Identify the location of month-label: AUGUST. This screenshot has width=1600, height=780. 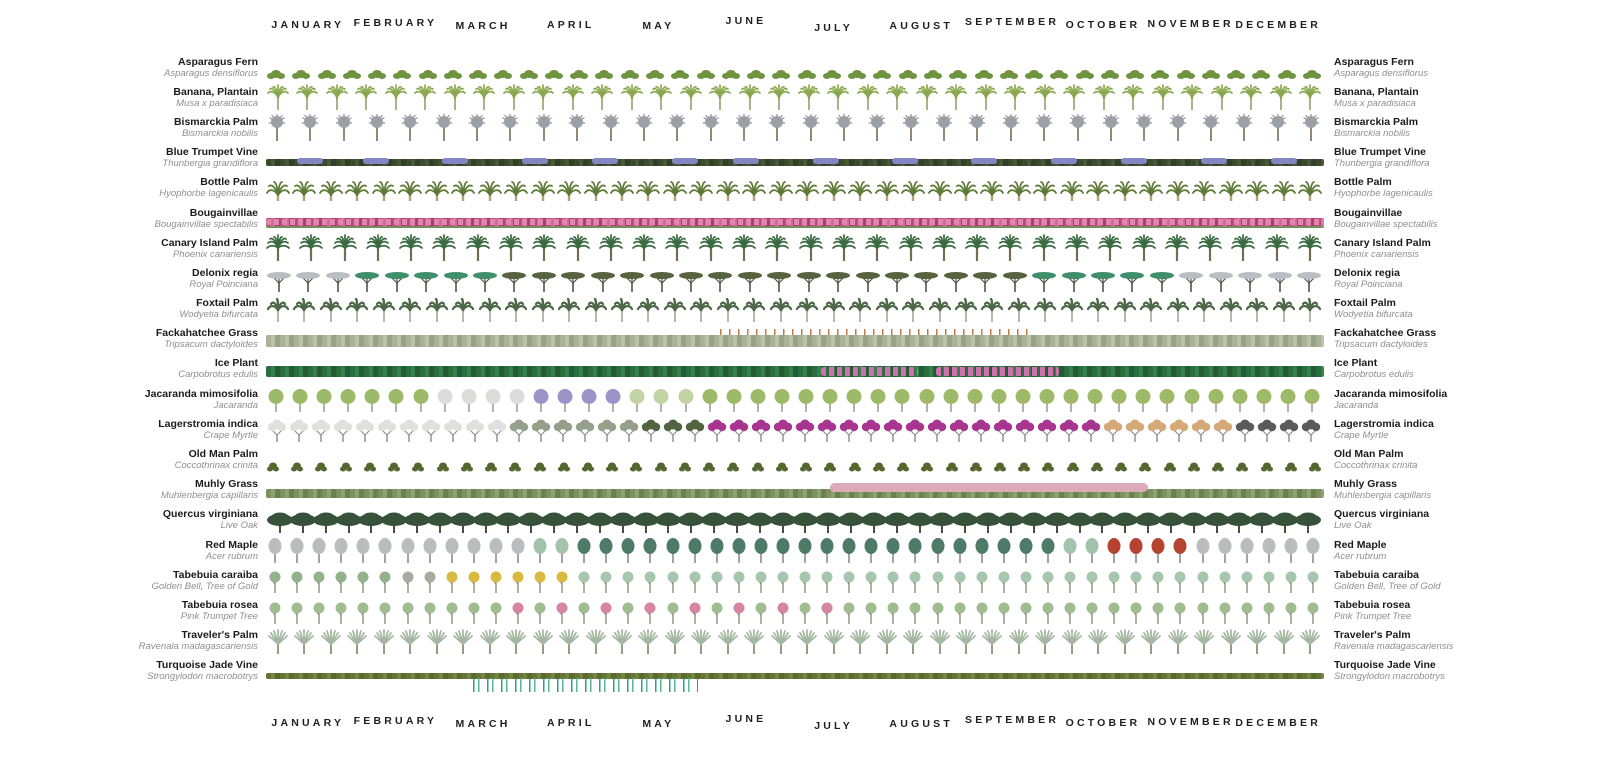
(921, 723).